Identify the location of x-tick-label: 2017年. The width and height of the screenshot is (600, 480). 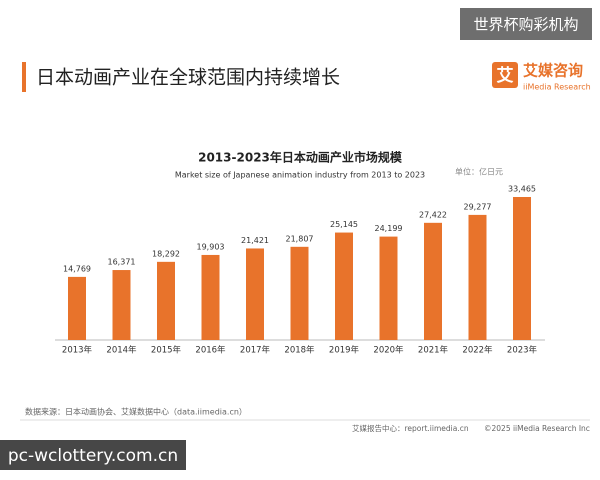
(255, 350).